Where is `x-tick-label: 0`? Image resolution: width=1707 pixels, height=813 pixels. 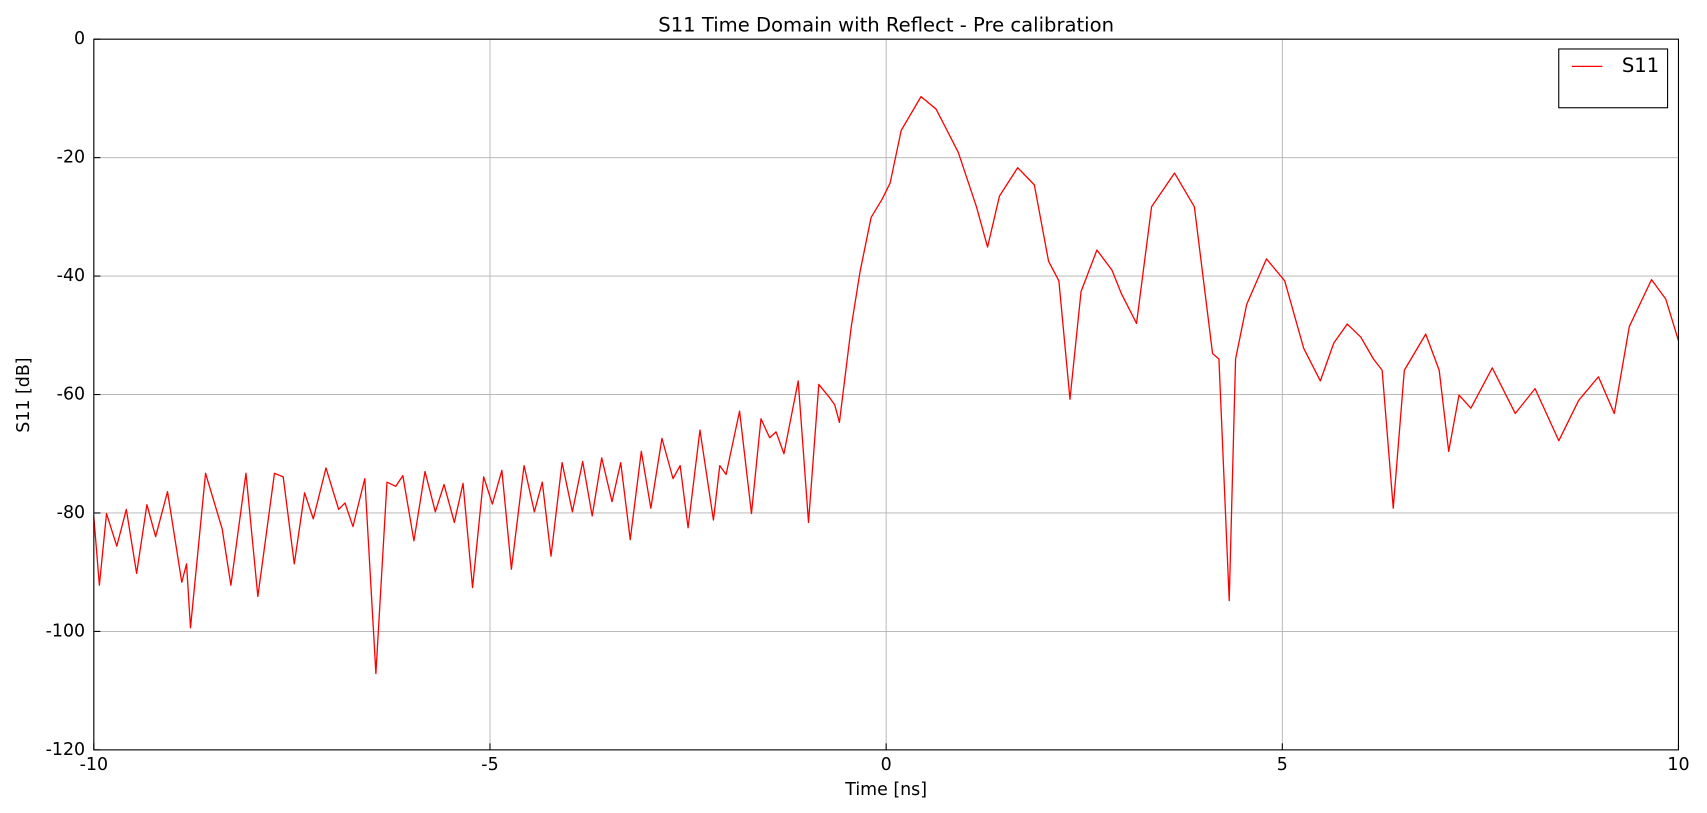
x-tick-label: 0 is located at coordinates (886, 765).